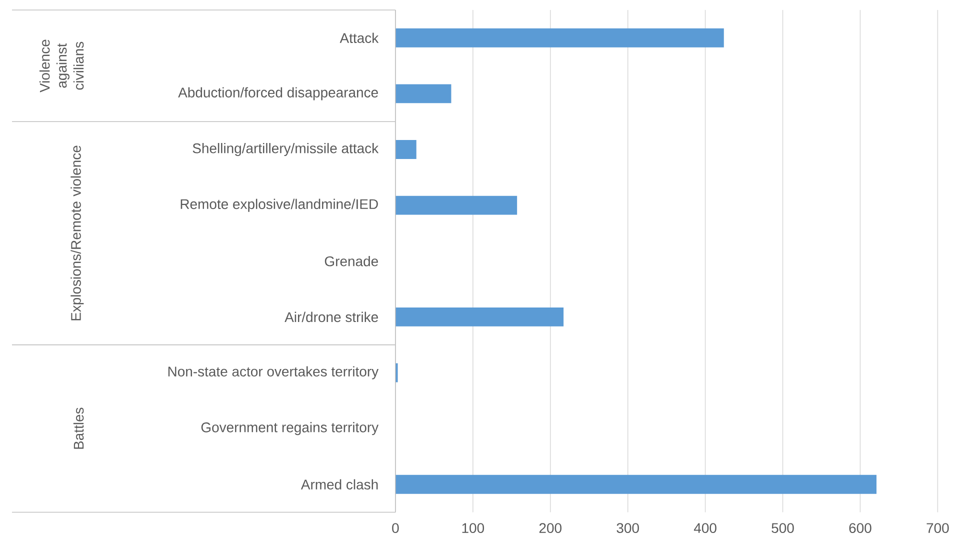 The height and width of the screenshot is (548, 954). What do you see at coordinates (351, 261) in the screenshot?
I see `y-tick-label: Grenade` at bounding box center [351, 261].